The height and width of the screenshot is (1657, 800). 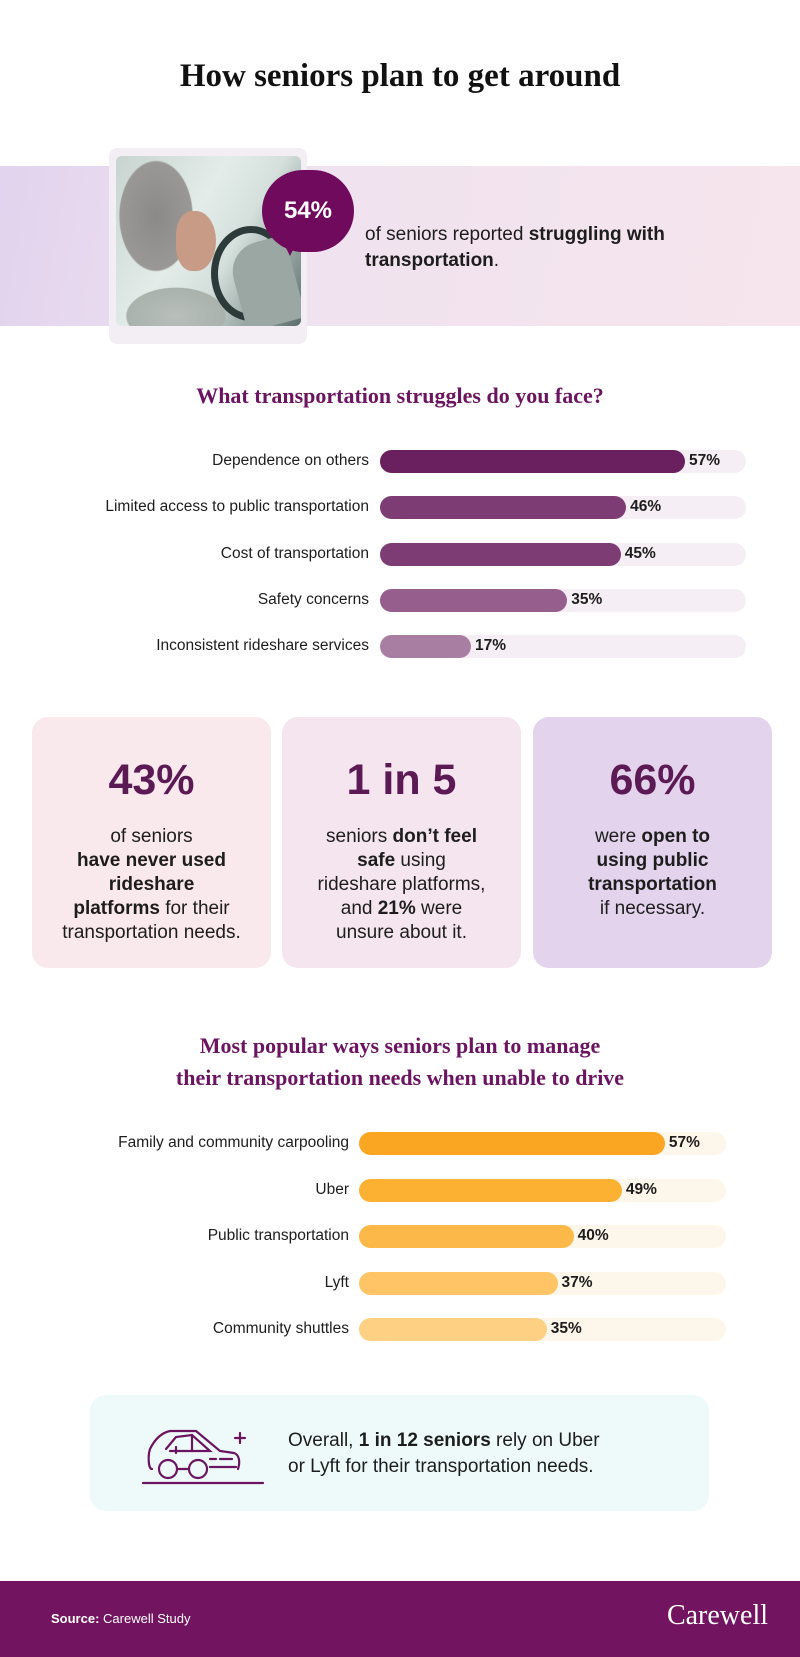 I want to click on stat-bubble: 54%, so click(x=308, y=211).